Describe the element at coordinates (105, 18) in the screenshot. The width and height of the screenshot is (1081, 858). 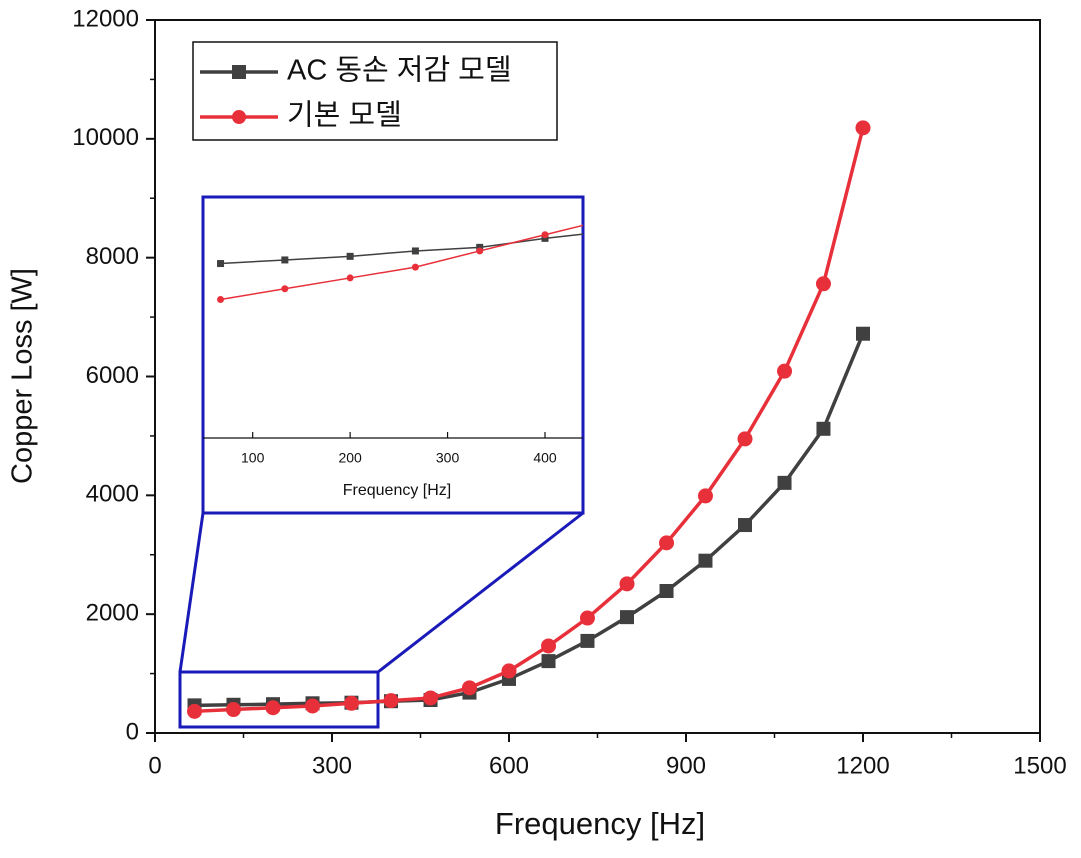
I see `y-tick-label: 12000` at that location.